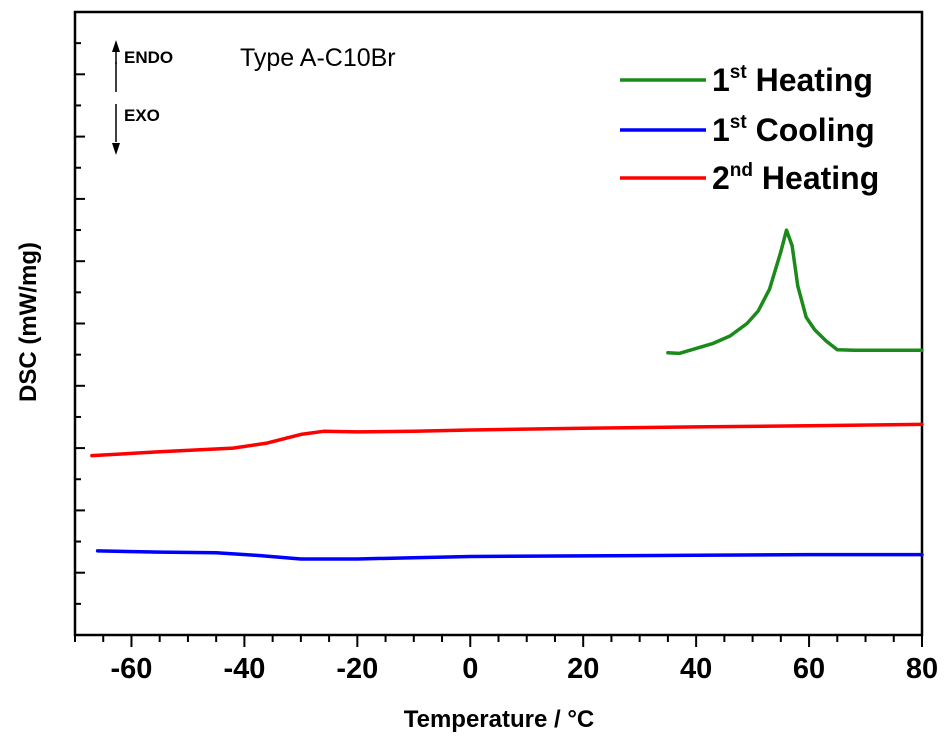 Image resolution: width=945 pixels, height=736 pixels. Describe the element at coordinates (132, 669) in the screenshot. I see `x-tick-label: -60` at that location.